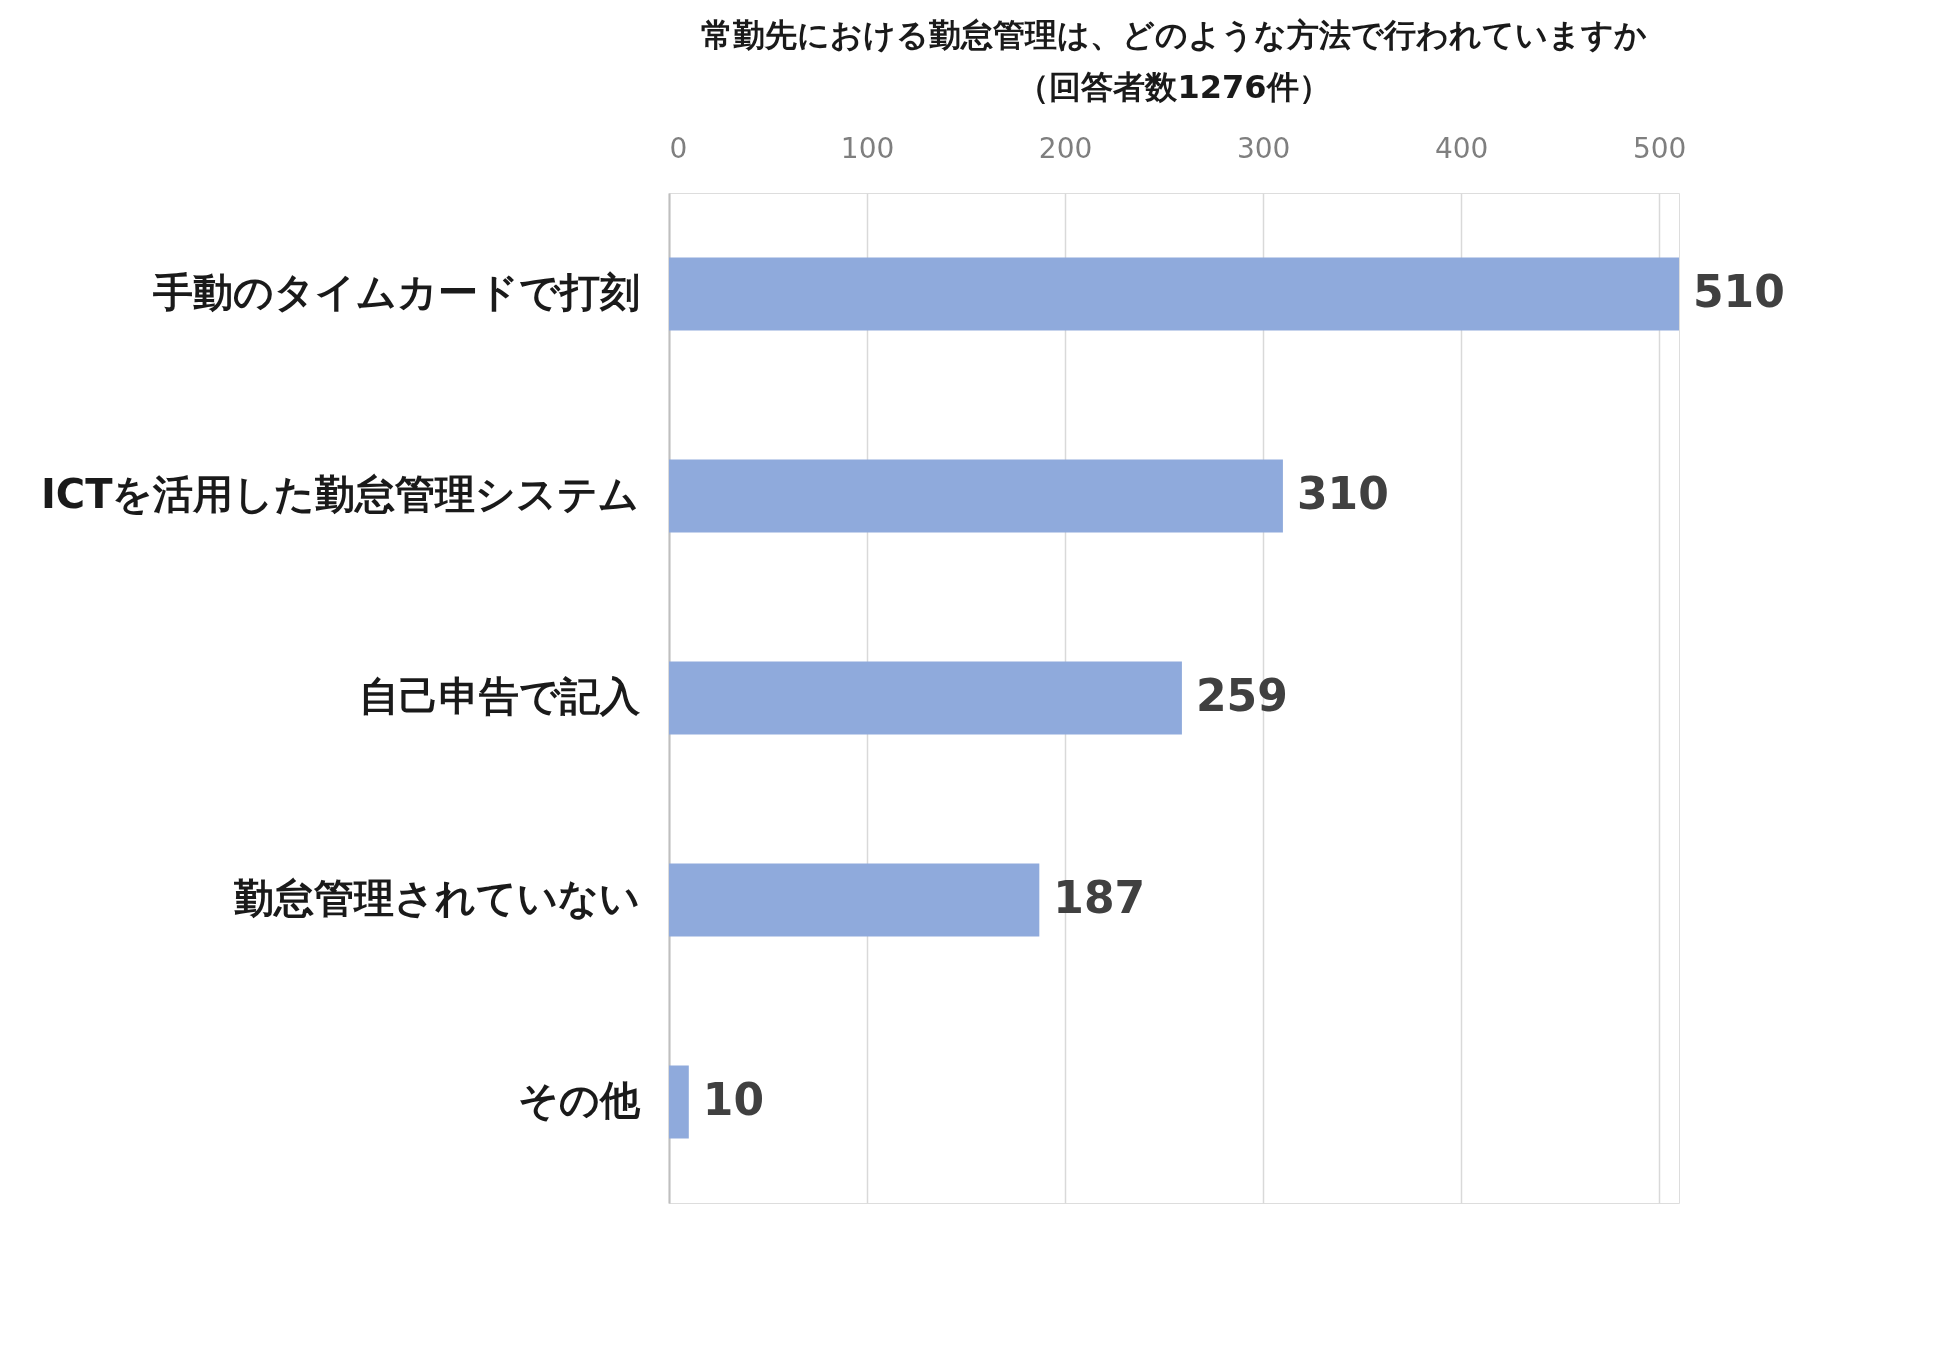 This screenshot has width=1950, height=1345. I want to click on y-tick-label: 自己申告で記入, so click(499, 696).